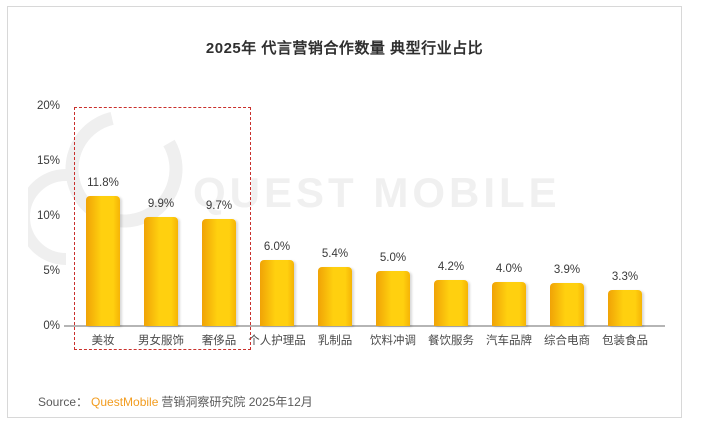  What do you see at coordinates (335, 341) in the screenshot?
I see `x-axis-category-label: 乳制品` at bounding box center [335, 341].